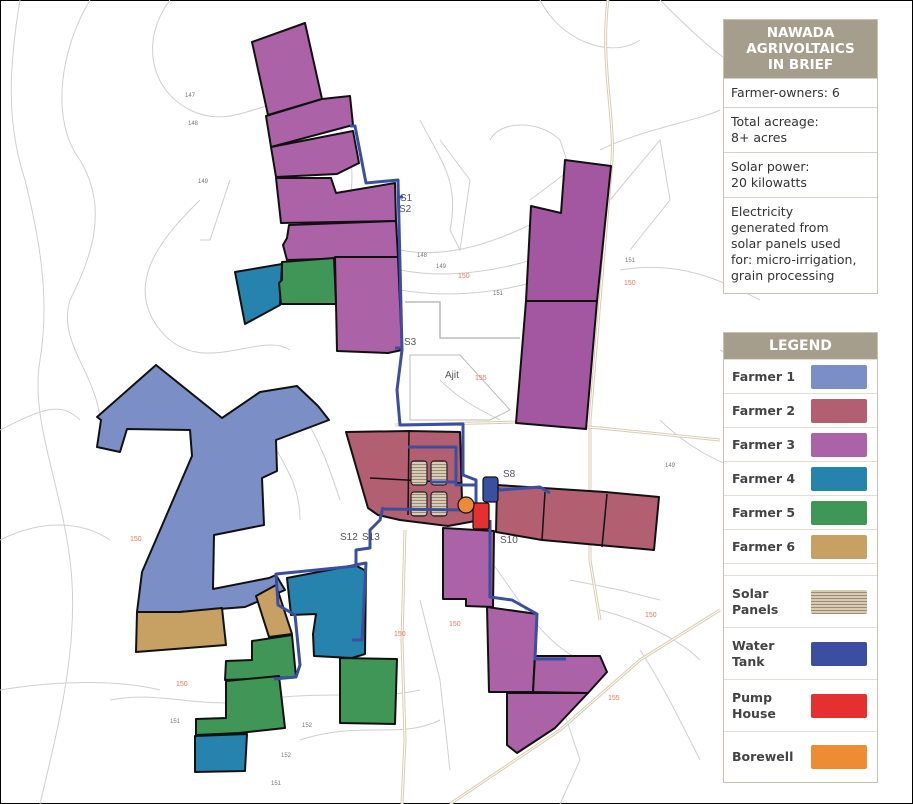 The height and width of the screenshot is (804, 913). What do you see at coordinates (509, 474) in the screenshot?
I see `station-label: S8` at bounding box center [509, 474].